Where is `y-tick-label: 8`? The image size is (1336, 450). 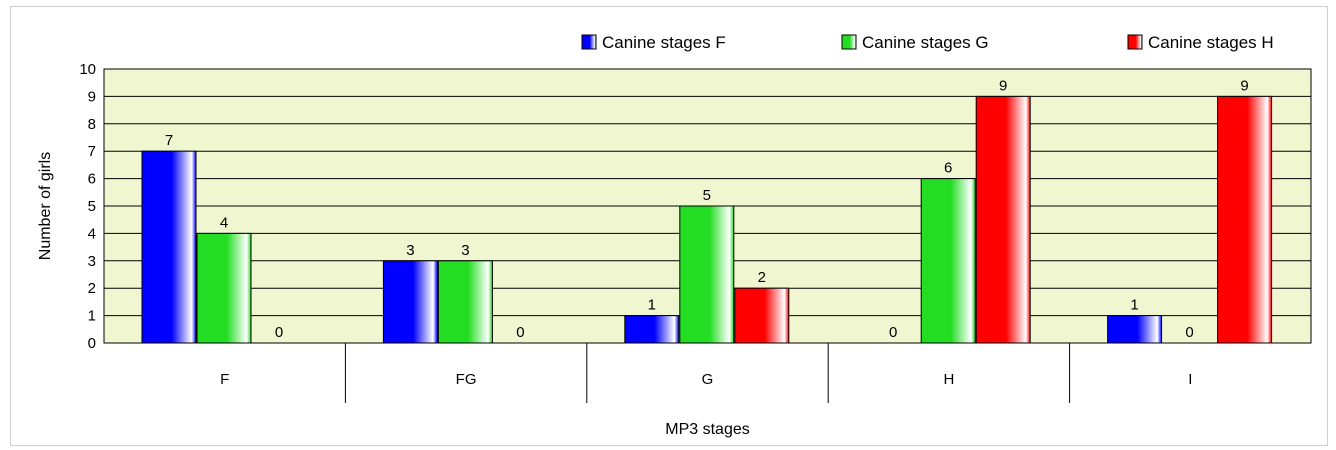 y-tick-label: 8 is located at coordinates (92, 124).